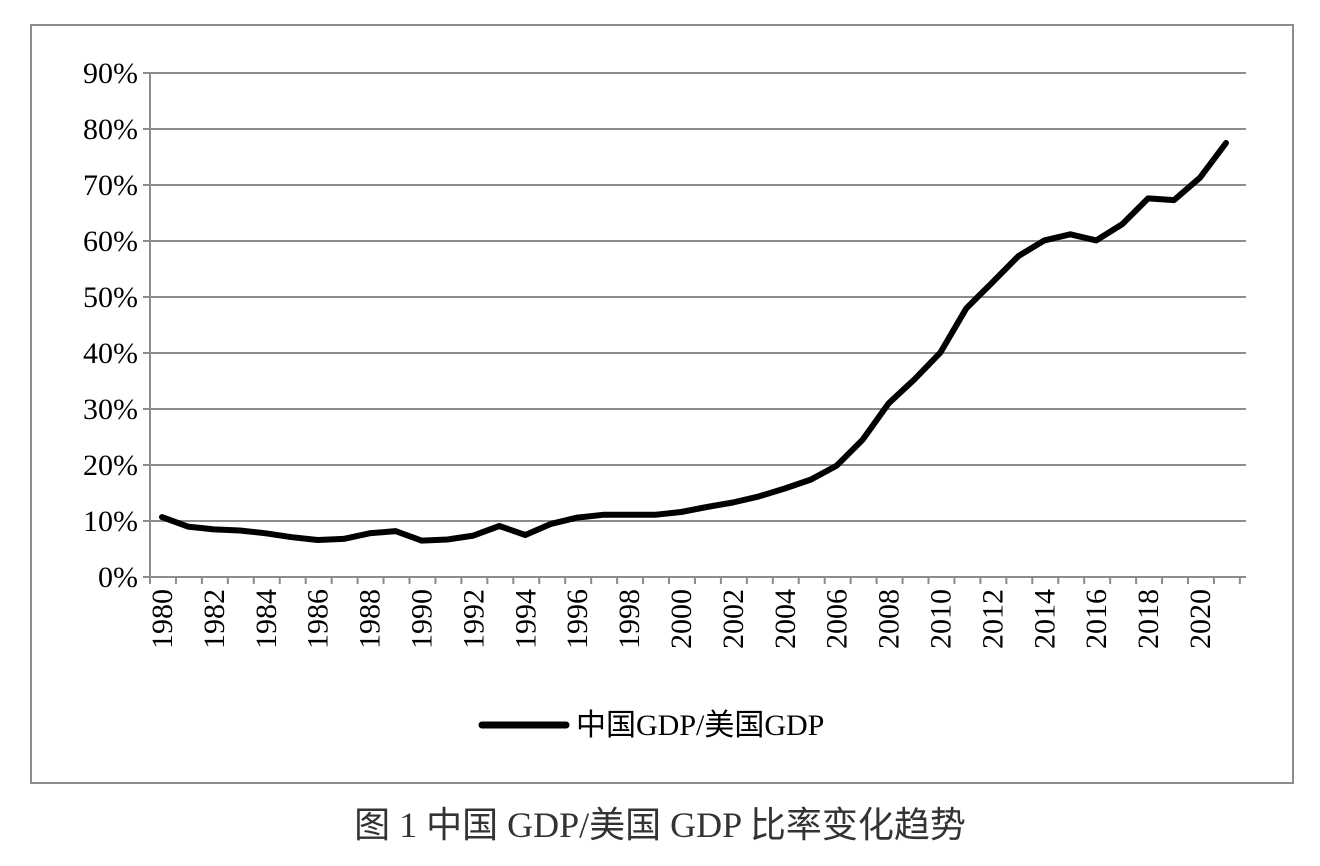  I want to click on y-tick-label: 50%, so click(110, 297).